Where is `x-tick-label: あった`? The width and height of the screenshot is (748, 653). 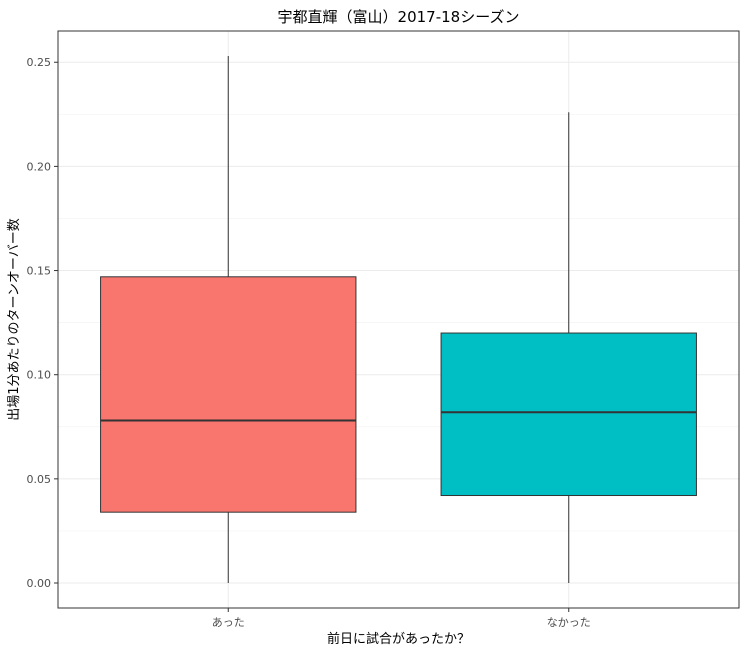 x-tick-label: あった is located at coordinates (228, 622).